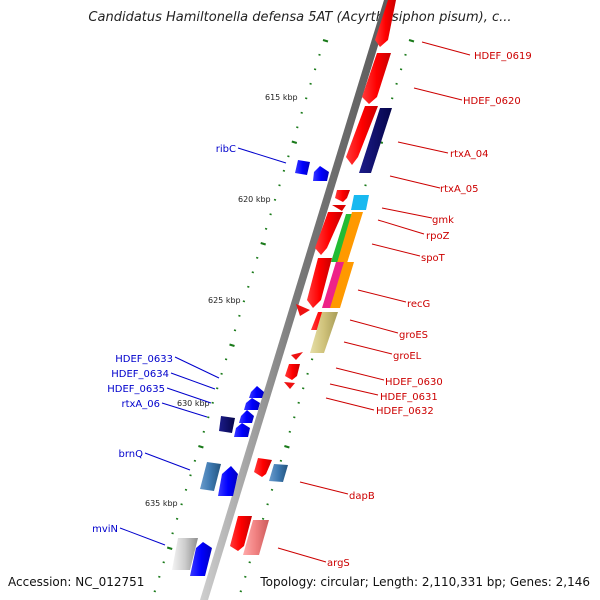 This screenshot has height=600, width=600. What do you see at coordinates (329, 233) in the screenshot?
I see `gene-spoT` at bounding box center [329, 233].